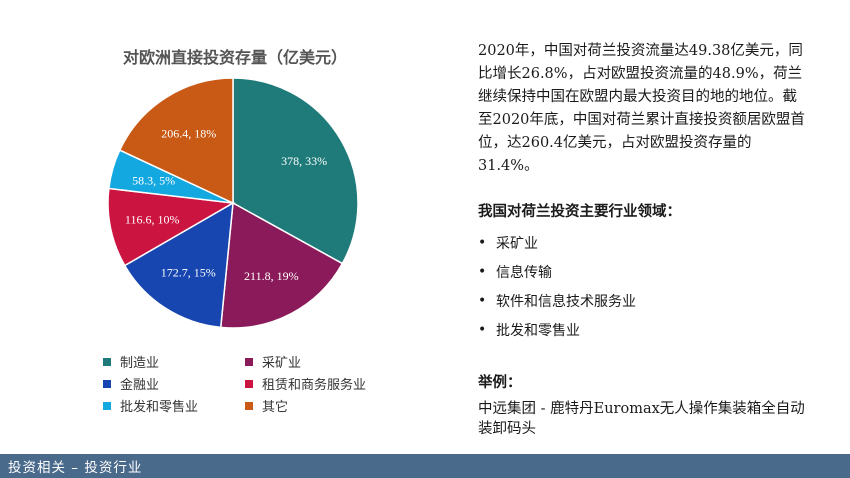 This screenshot has height=478, width=850. What do you see at coordinates (75, 468) in the screenshot?
I see `footer-label: 投资相关 – 投资行业` at bounding box center [75, 468].